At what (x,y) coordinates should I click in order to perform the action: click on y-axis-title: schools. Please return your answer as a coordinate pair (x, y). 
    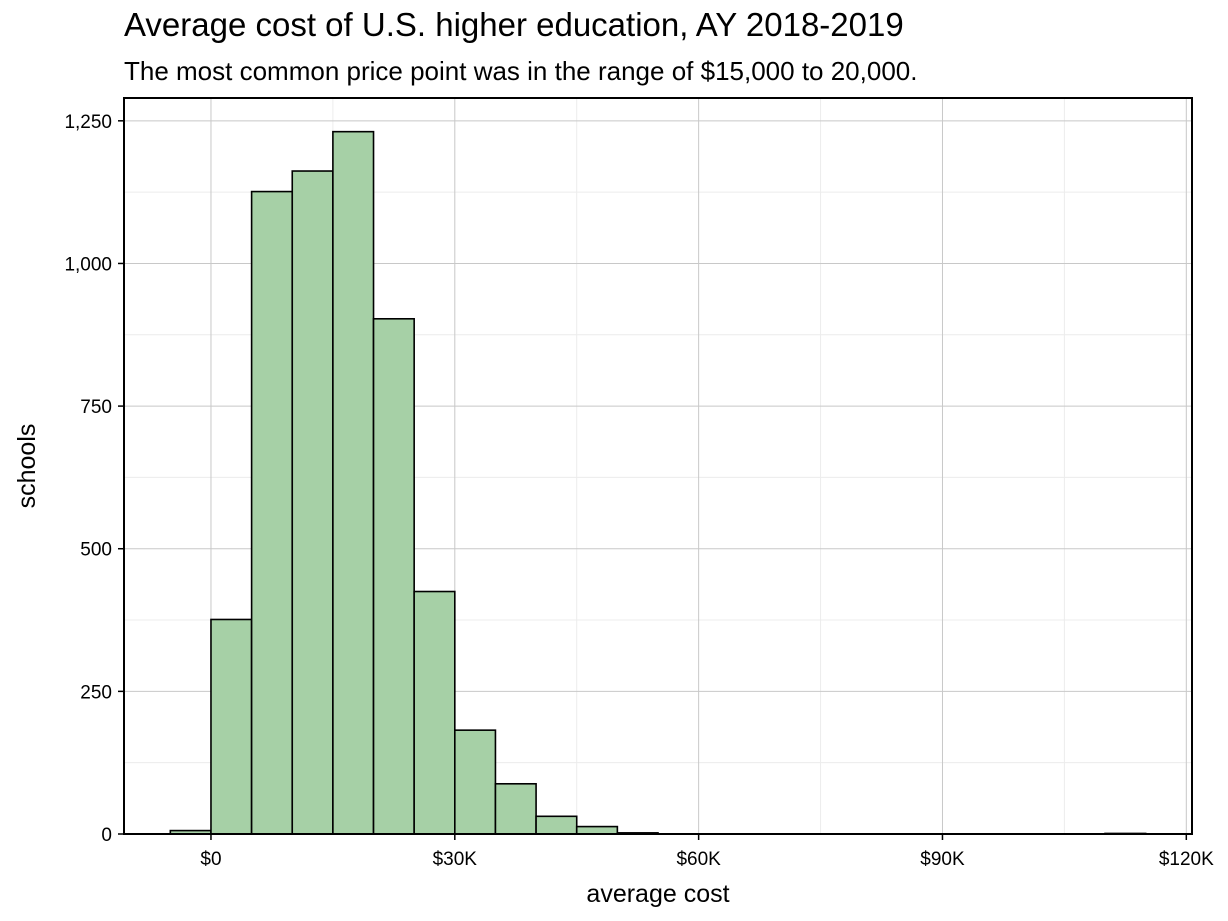
    Looking at the image, I should click on (27, 466).